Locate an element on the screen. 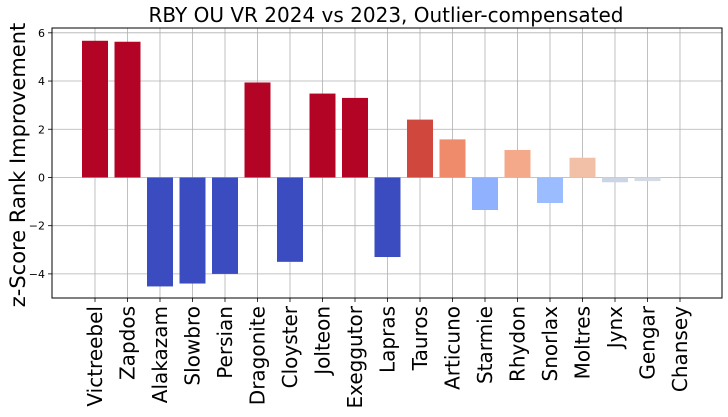  y-axis-label: z-Score Rank Improvement is located at coordinates (18, 165).